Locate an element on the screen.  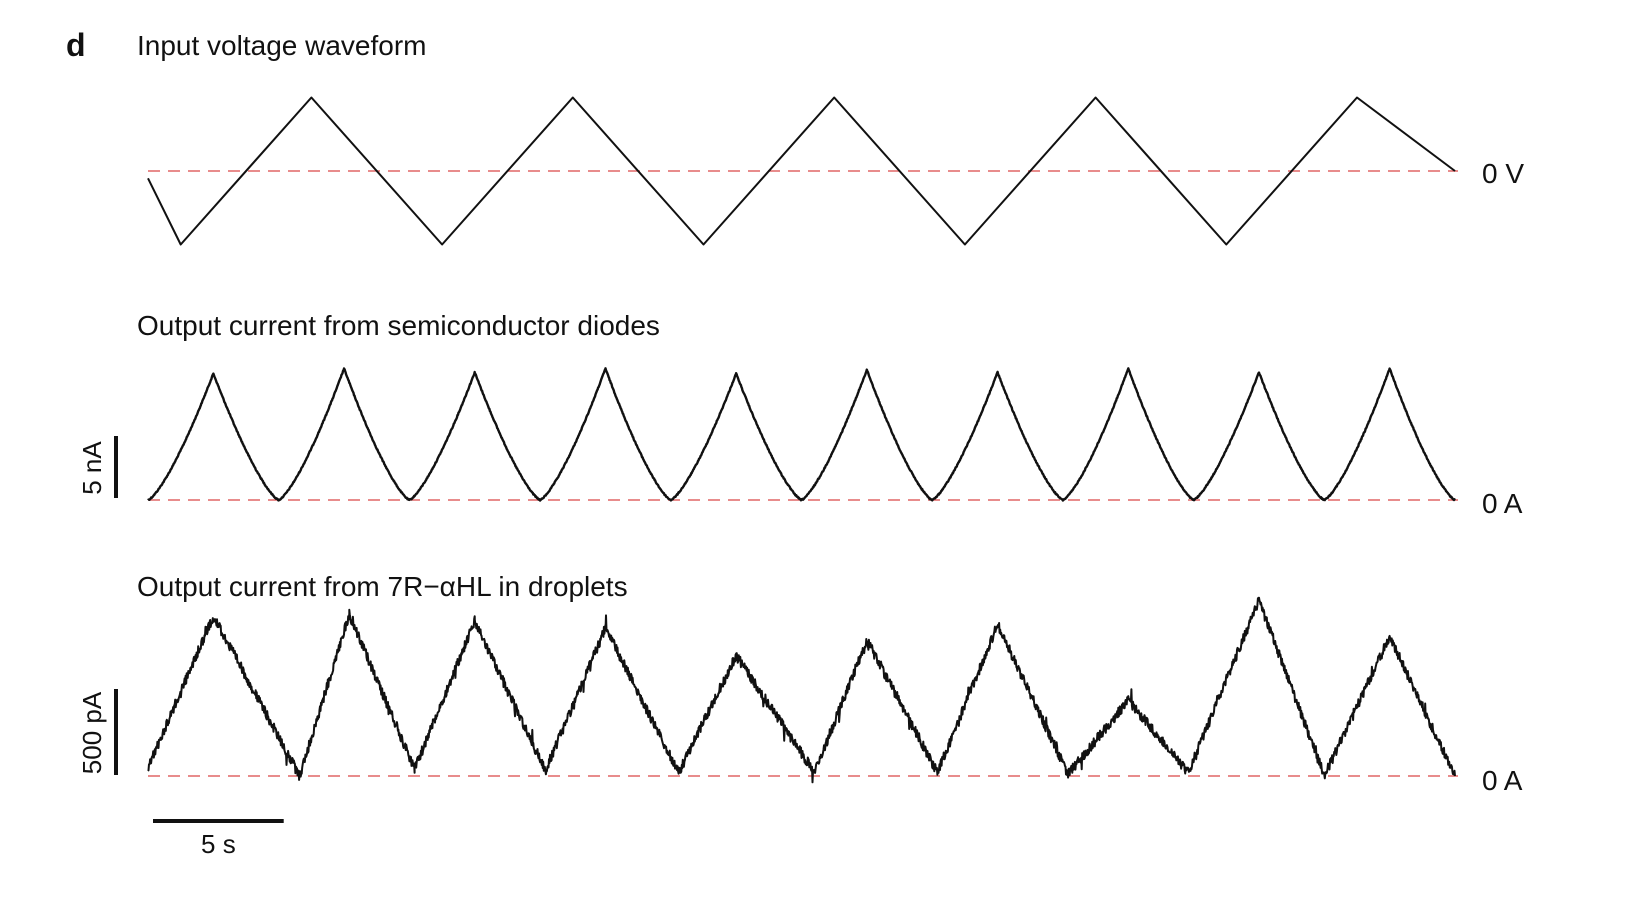
droplet-y-scalebar-label: 500 pA is located at coordinates (92, 732).